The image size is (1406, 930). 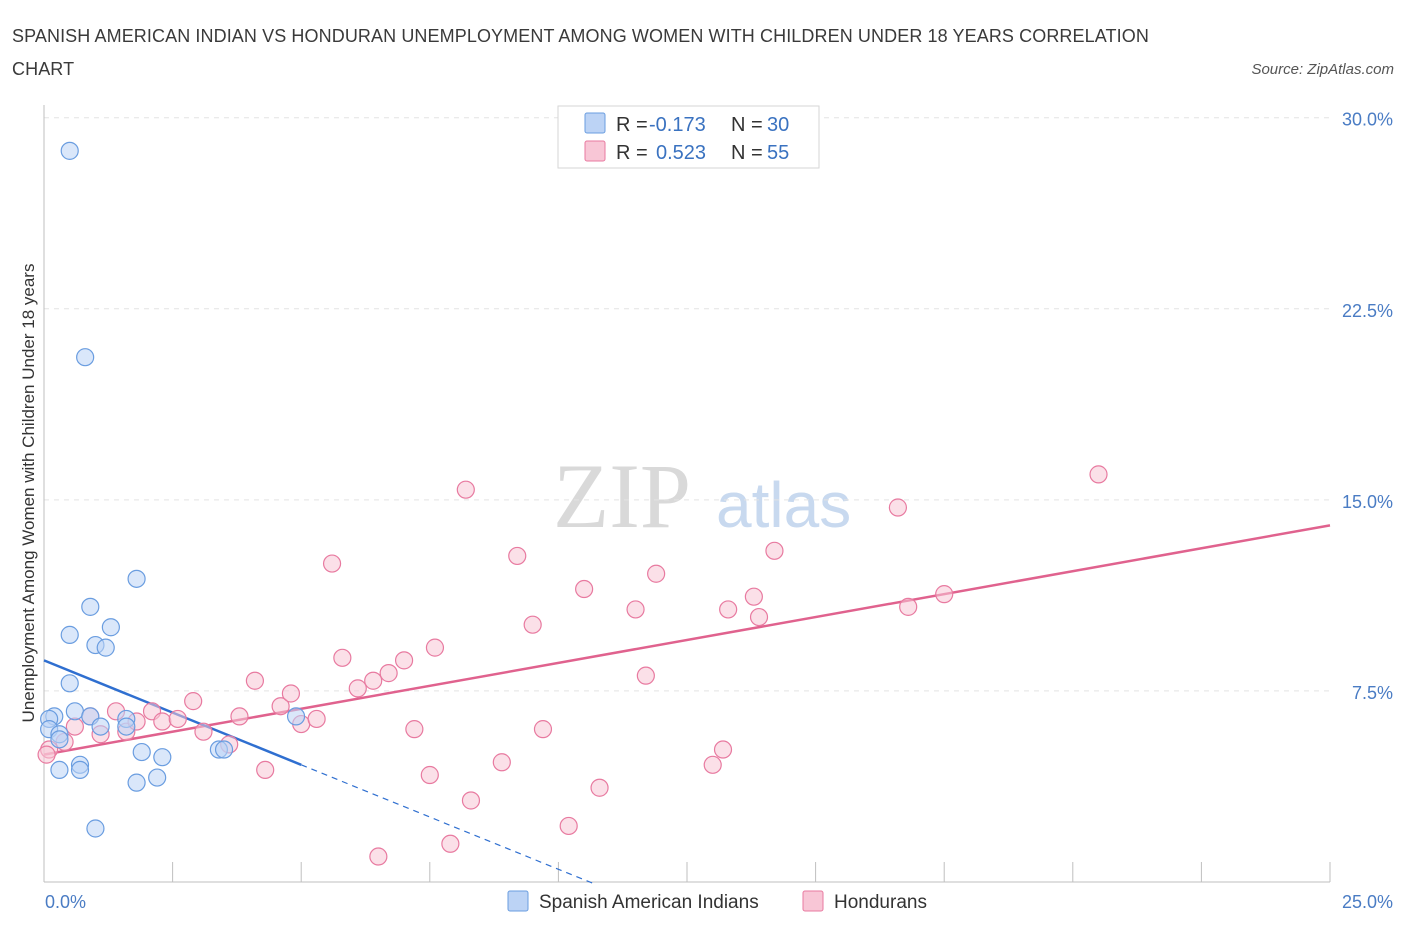 I want to click on source-label: Source: ZipAtlas.com, so click(x=1322, y=69).